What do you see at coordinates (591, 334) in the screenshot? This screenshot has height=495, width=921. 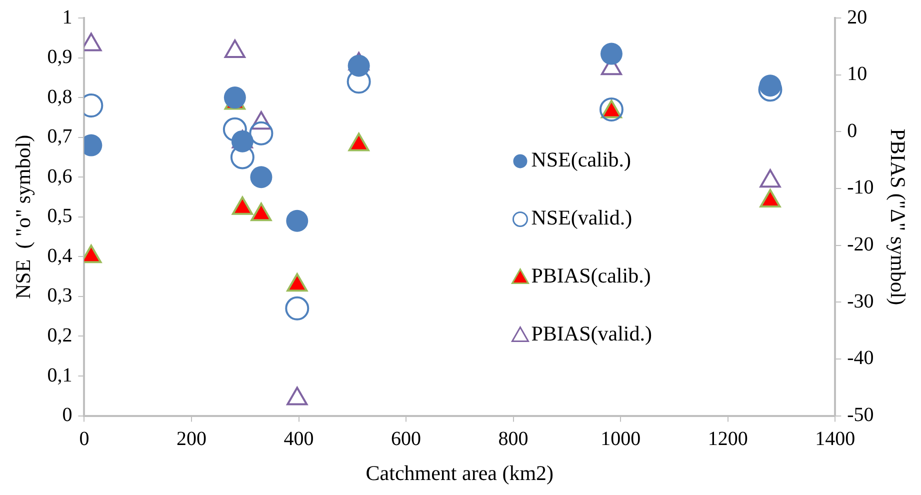 I see `legend-label: PBIAS(valid.)` at bounding box center [591, 334].